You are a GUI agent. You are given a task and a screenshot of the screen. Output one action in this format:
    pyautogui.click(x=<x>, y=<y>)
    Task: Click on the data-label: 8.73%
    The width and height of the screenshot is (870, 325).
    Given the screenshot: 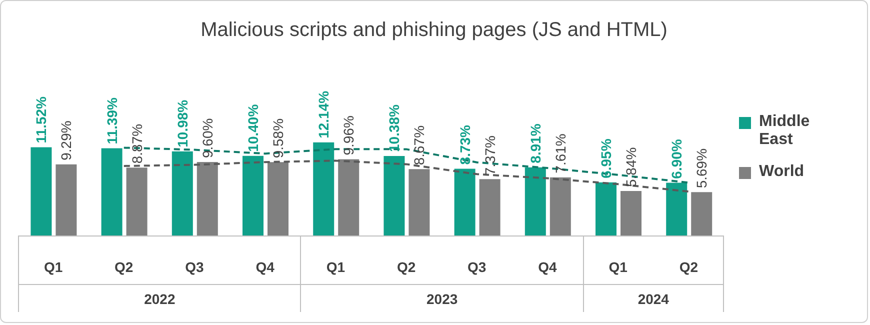 What is the action you would take?
    pyautogui.click(x=464, y=144)
    